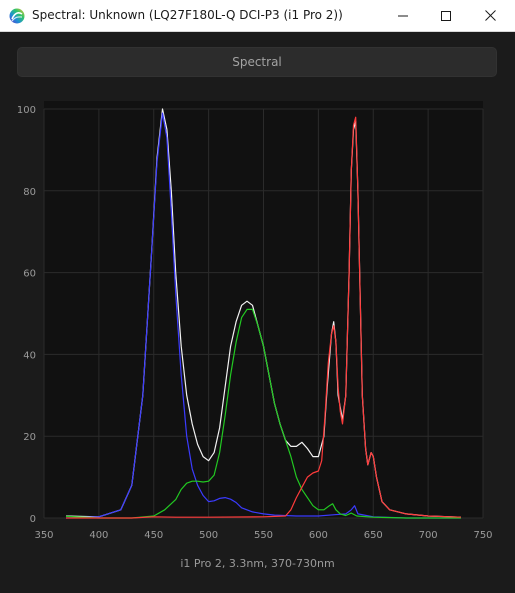  Describe the element at coordinates (29, 192) in the screenshot. I see `y-tick-label: 80` at that location.